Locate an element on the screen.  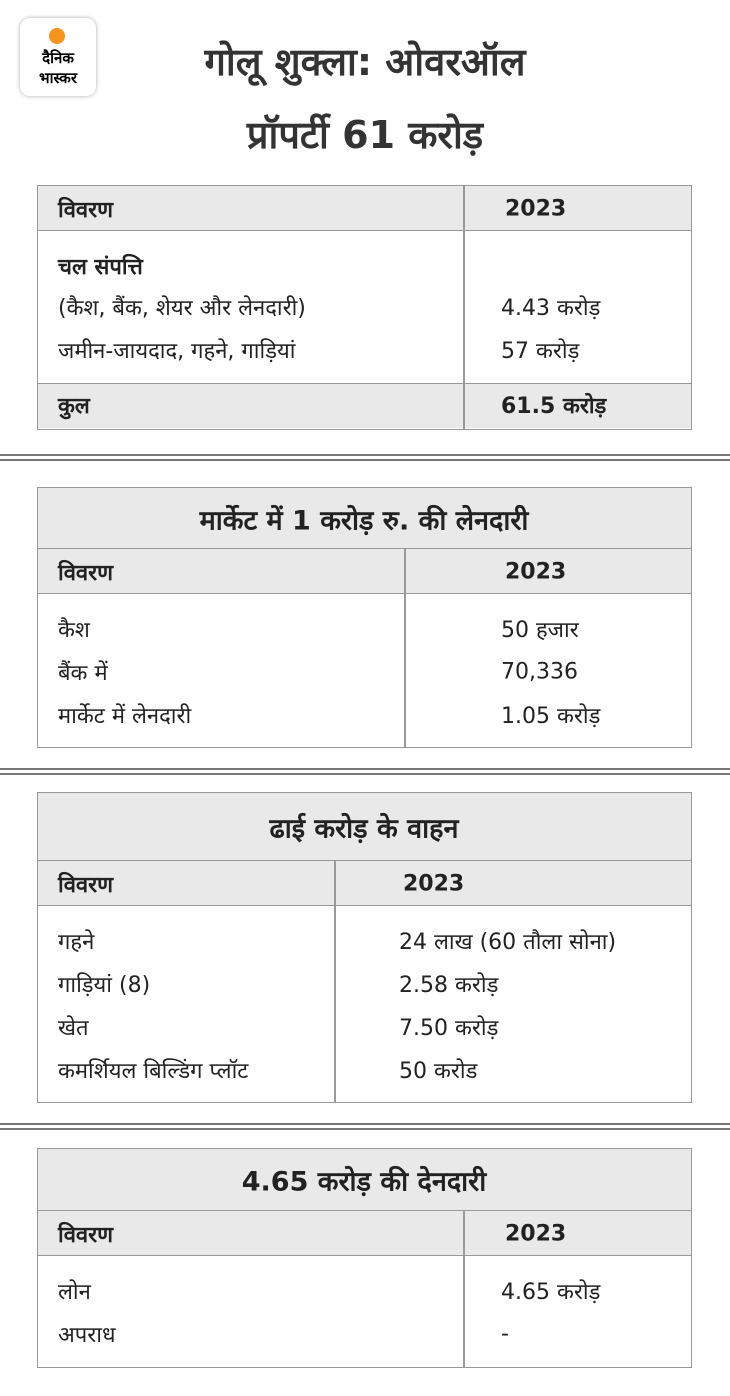
total-cell: कुल is located at coordinates (74, 406).